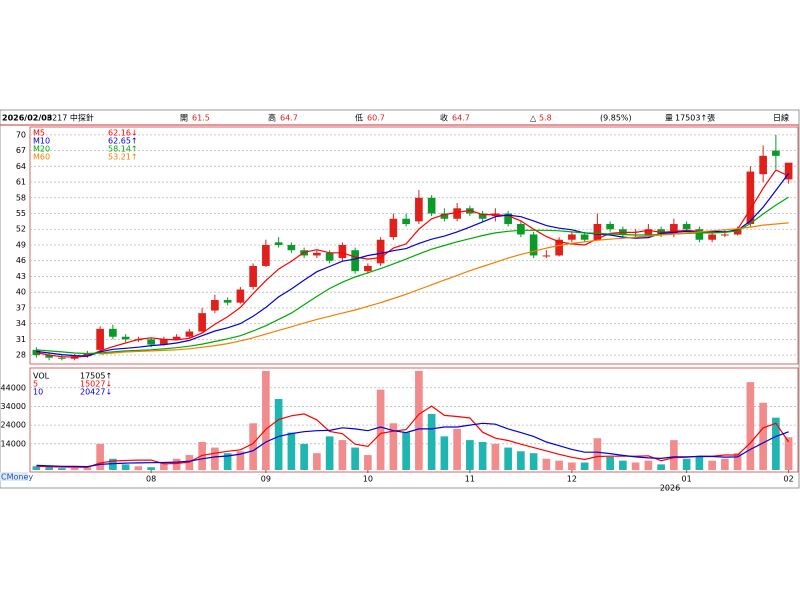 The image size is (800, 600). What do you see at coordinates (412, 445) in the screenshot?
I see `ma-line` at bounding box center [412, 445].